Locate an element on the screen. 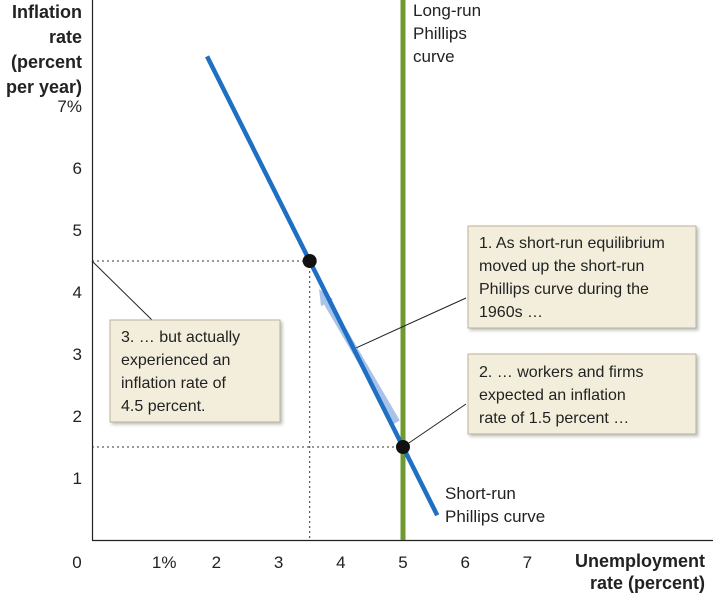 The image size is (713, 594). x-tick-label: 6 is located at coordinates (464, 562).